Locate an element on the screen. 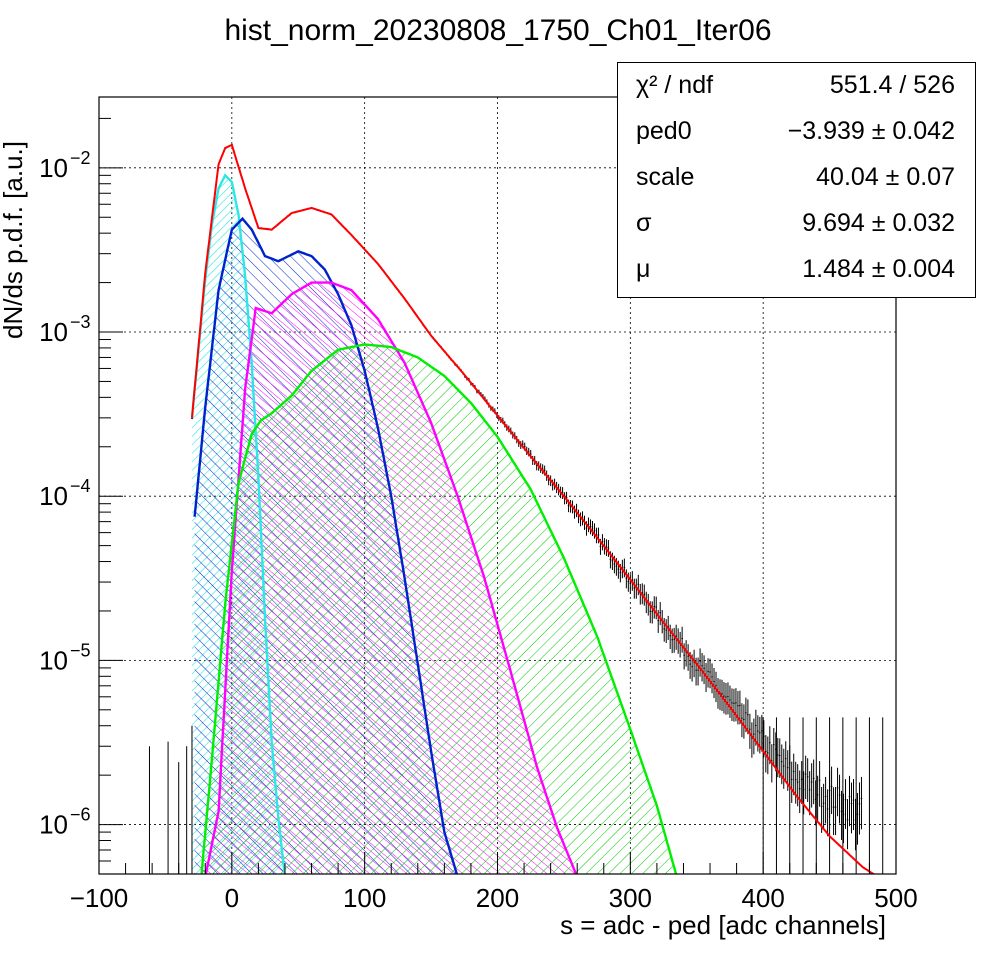 The image size is (996, 972). stat-row-scale: scale 40.04 ± 0.07 is located at coordinates (796, 178).